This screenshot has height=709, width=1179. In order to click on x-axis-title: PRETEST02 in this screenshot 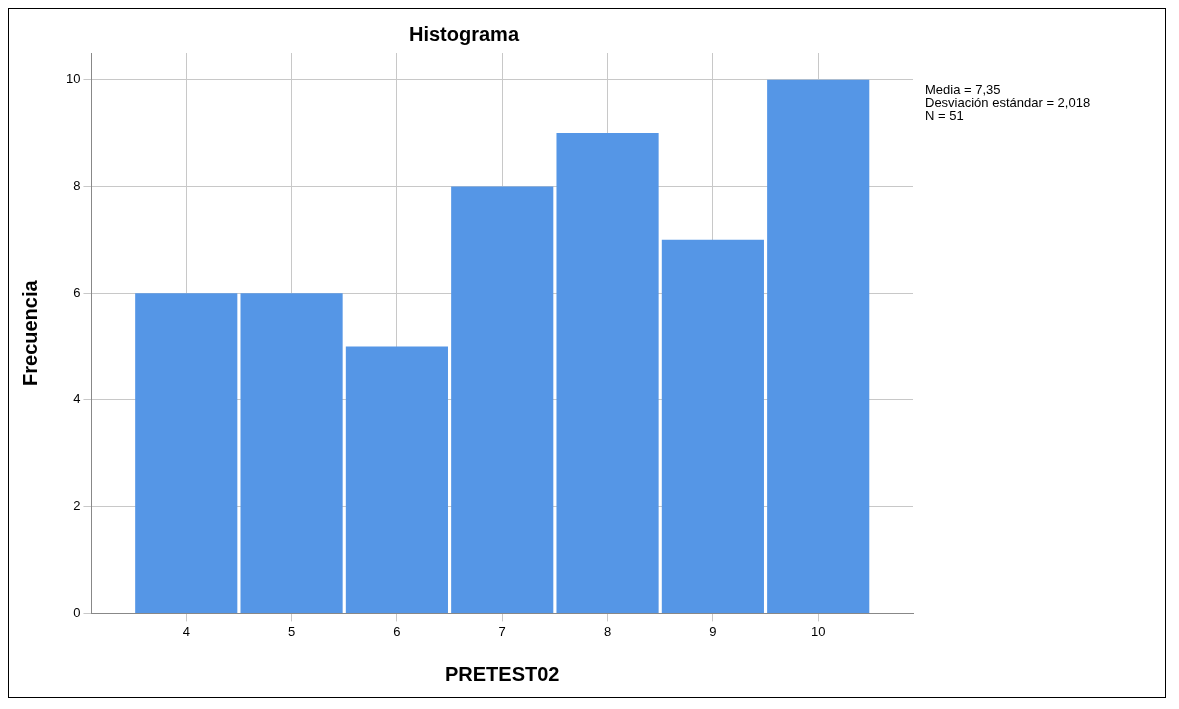, I will do `click(502, 673)`.